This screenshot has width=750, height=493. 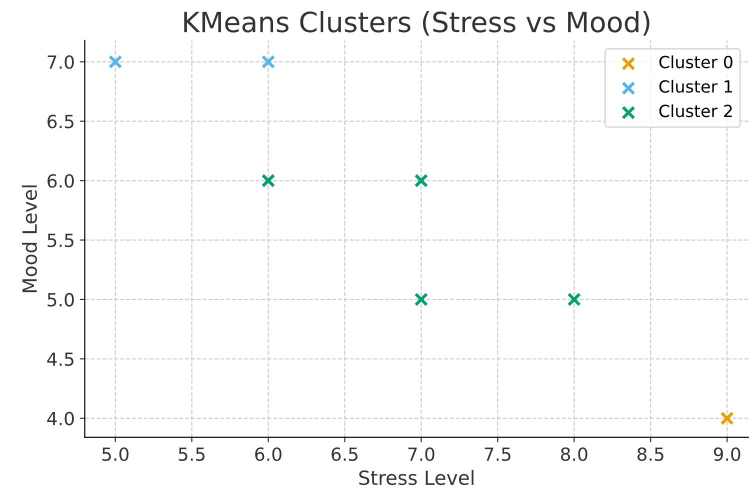 I want to click on x-tick-label: 6.0, so click(x=268, y=454).